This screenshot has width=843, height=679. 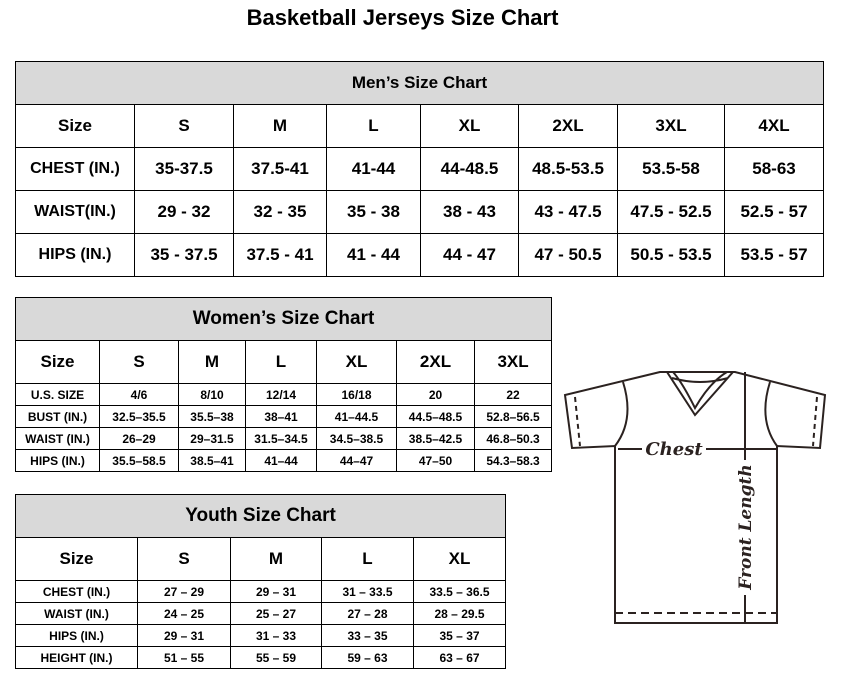 I want to click on table-cell: 41–44.5, so click(x=356, y=416).